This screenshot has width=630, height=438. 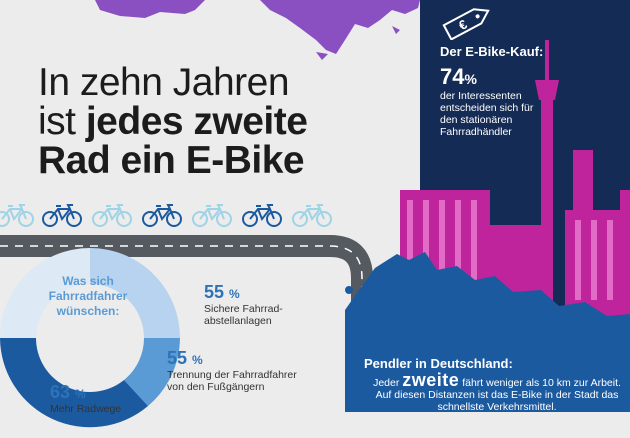 What do you see at coordinates (458, 76) in the screenshot?
I see `kauf-percent: 74%` at bounding box center [458, 76].